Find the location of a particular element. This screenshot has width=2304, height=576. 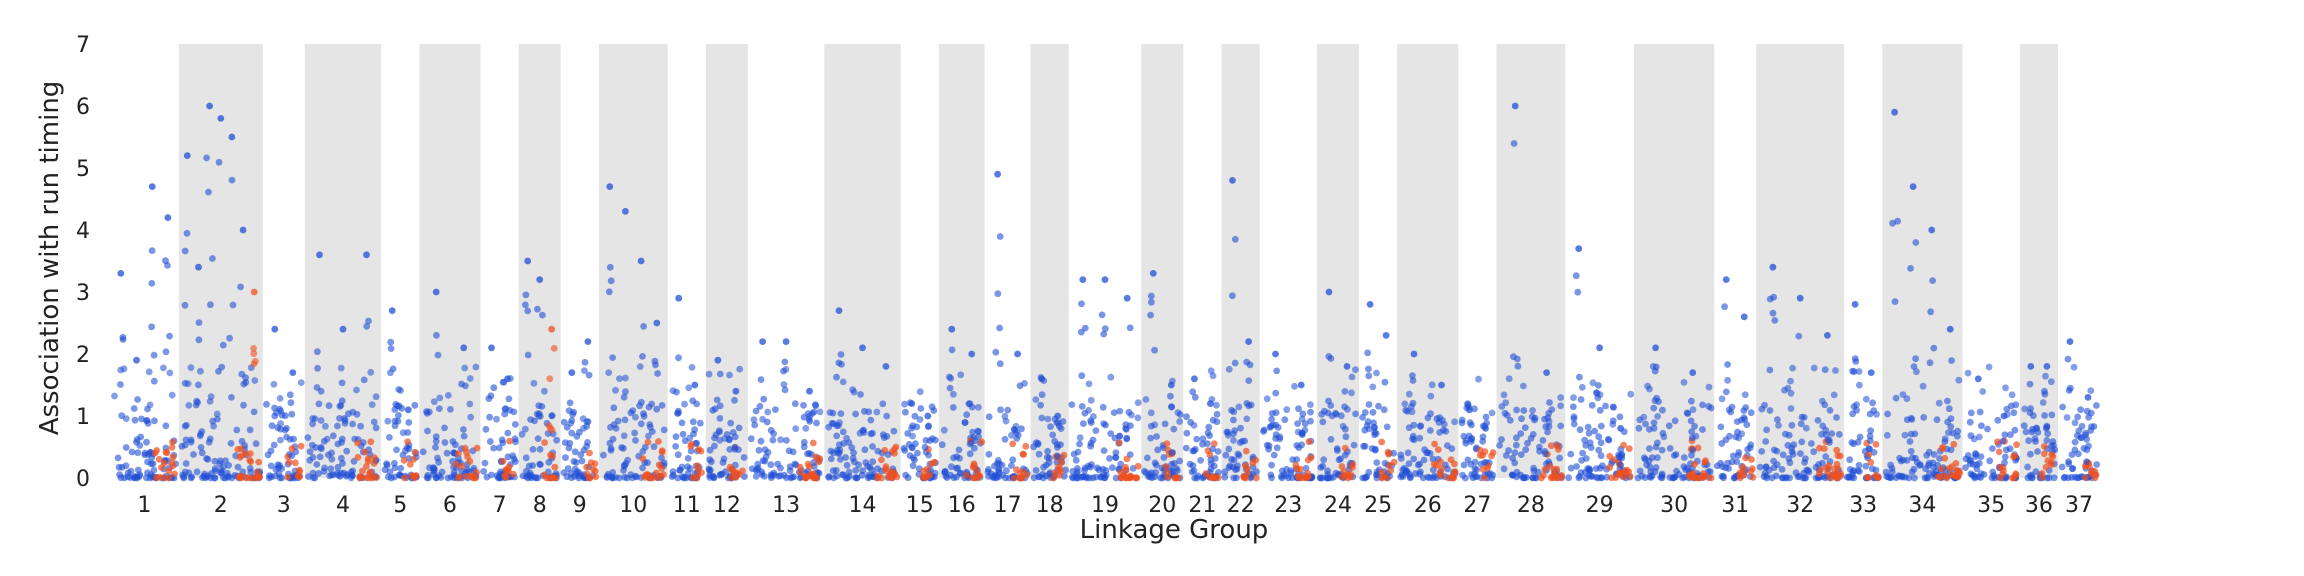

x-tick-label: 11 is located at coordinates (687, 505).